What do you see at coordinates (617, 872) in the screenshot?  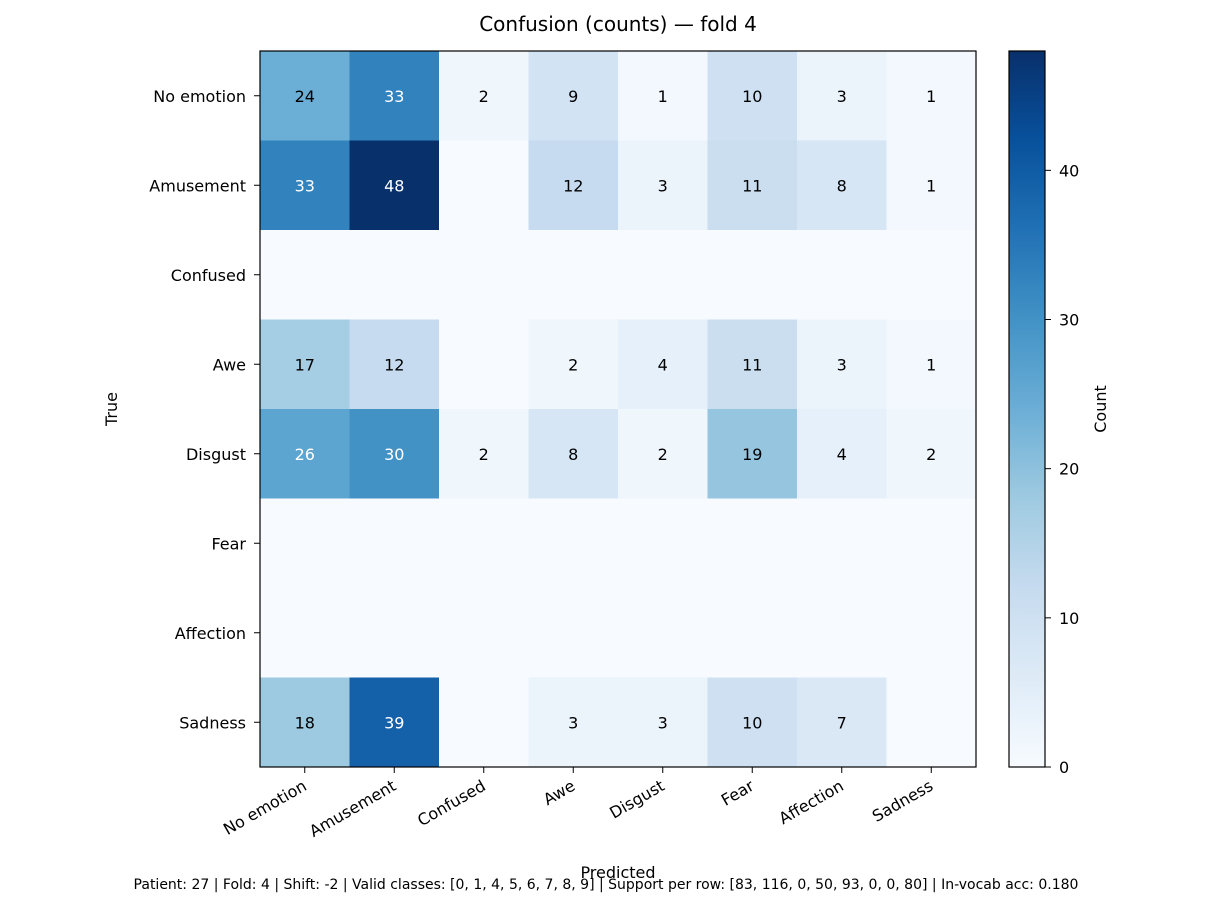 I see `x-axis-label: Predicted` at bounding box center [617, 872].